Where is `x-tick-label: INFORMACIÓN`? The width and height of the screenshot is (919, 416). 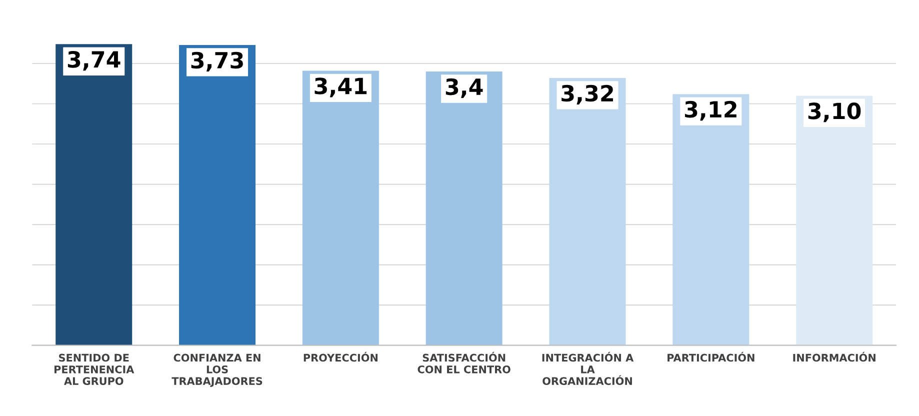 x-tick-label: INFORMACIÓN is located at coordinates (834, 357).